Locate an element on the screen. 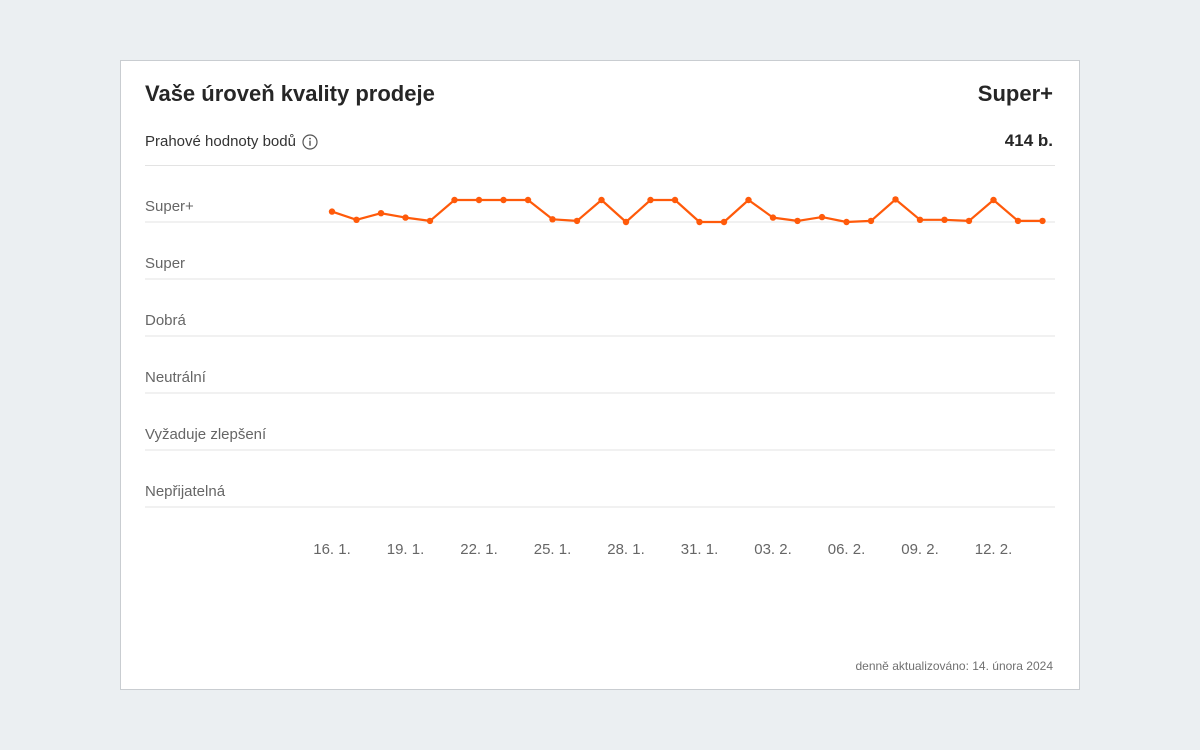 The width and height of the screenshot is (1200, 750). threshold-row: Prahové hodnoty bodů is located at coordinates (231, 141).